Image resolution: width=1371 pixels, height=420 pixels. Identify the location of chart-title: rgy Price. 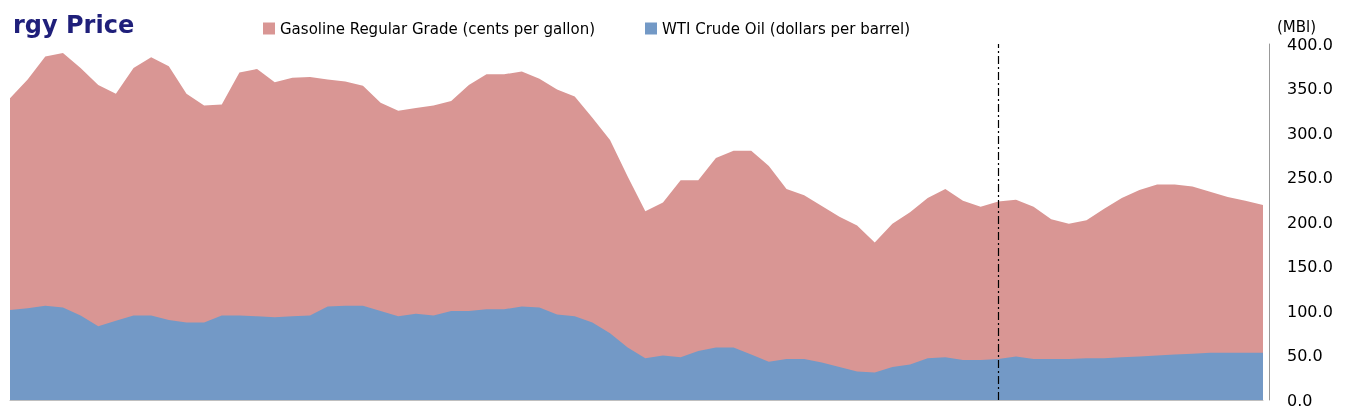
(74, 25).